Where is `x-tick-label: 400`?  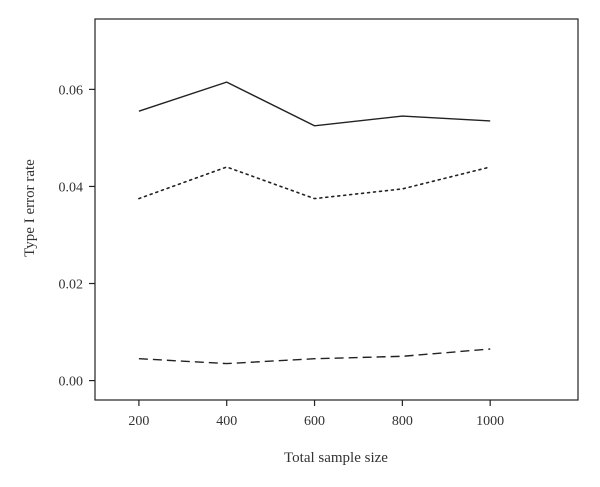
x-tick-label: 400 is located at coordinates (226, 421).